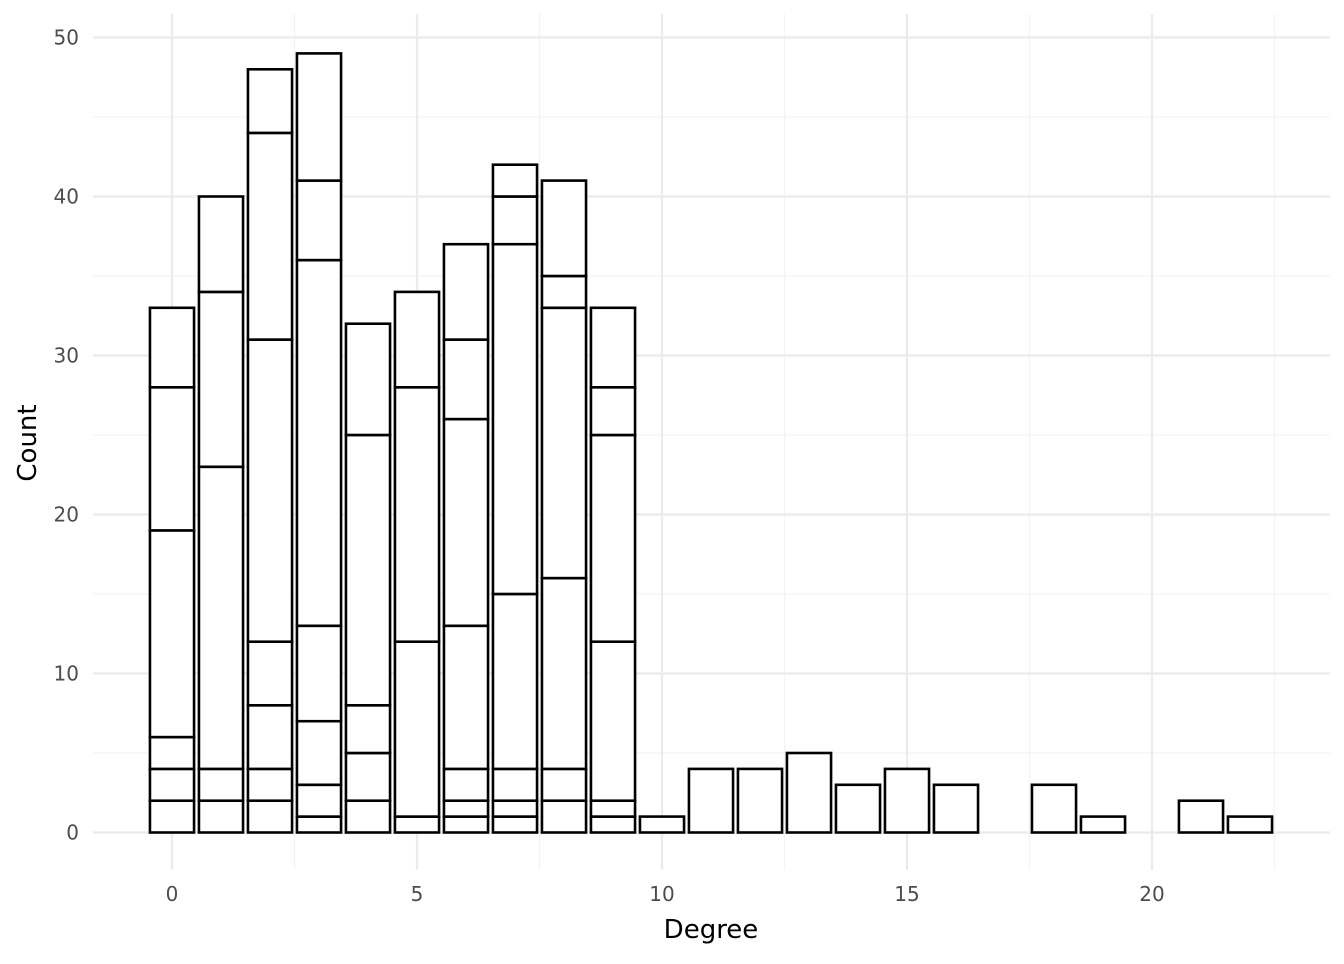  I want to click on y-tick-label: 30, so click(66, 356).